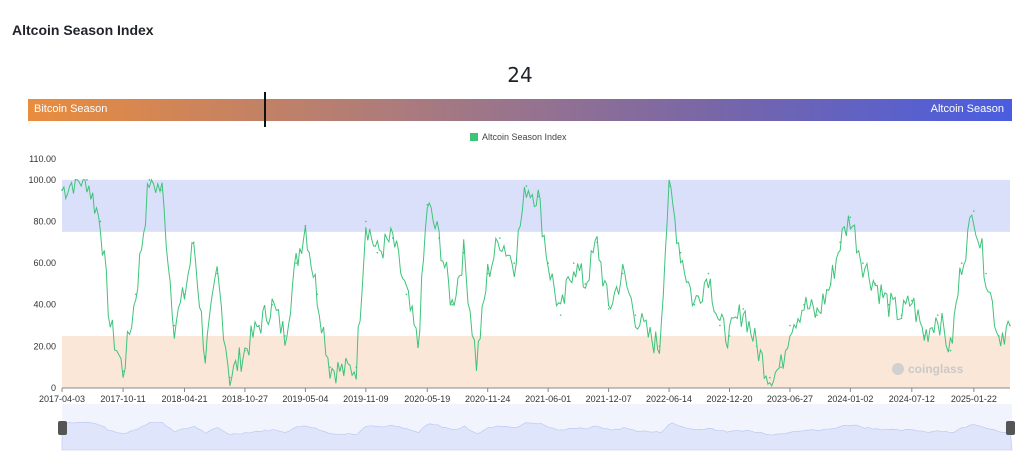  Describe the element at coordinates (1010, 428) in the screenshot. I see `navigator-handle-right` at that location.